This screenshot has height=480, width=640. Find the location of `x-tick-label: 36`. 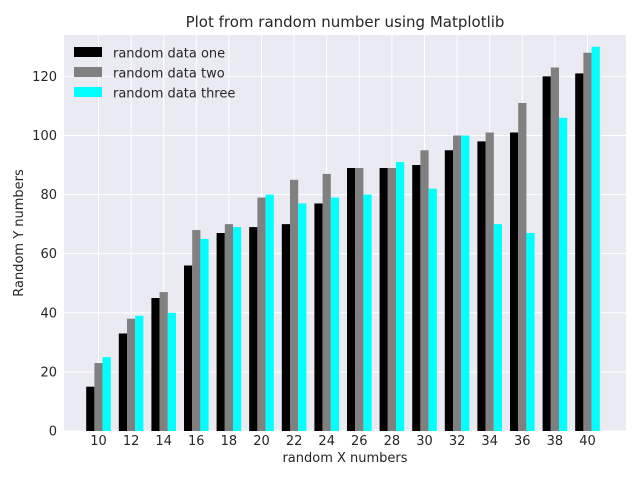

x-tick-label: 36 is located at coordinates (522, 441).